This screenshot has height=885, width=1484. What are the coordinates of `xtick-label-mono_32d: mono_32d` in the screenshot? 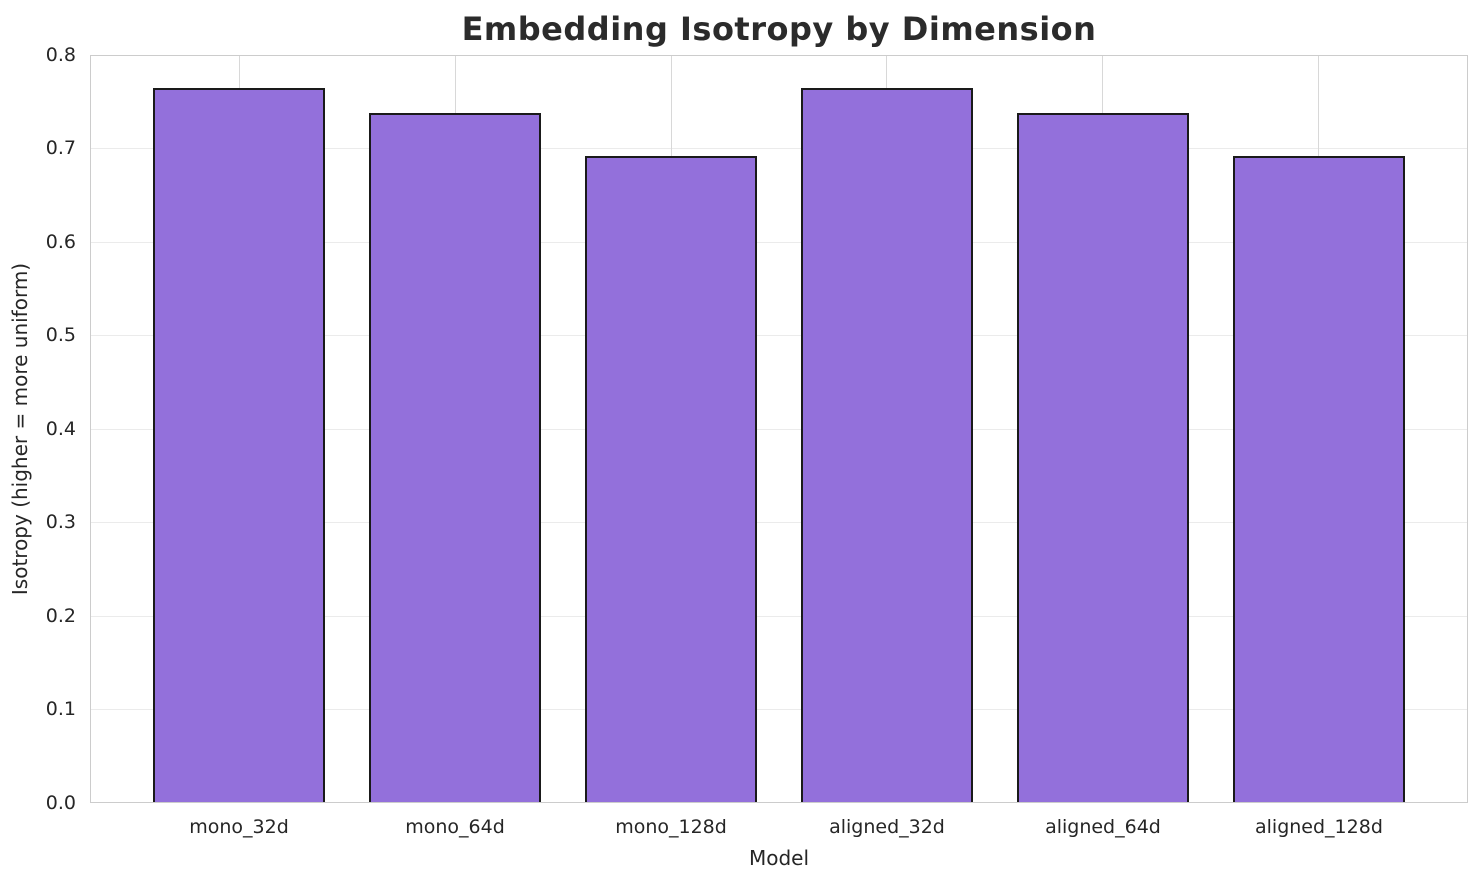 It's located at (239, 827).